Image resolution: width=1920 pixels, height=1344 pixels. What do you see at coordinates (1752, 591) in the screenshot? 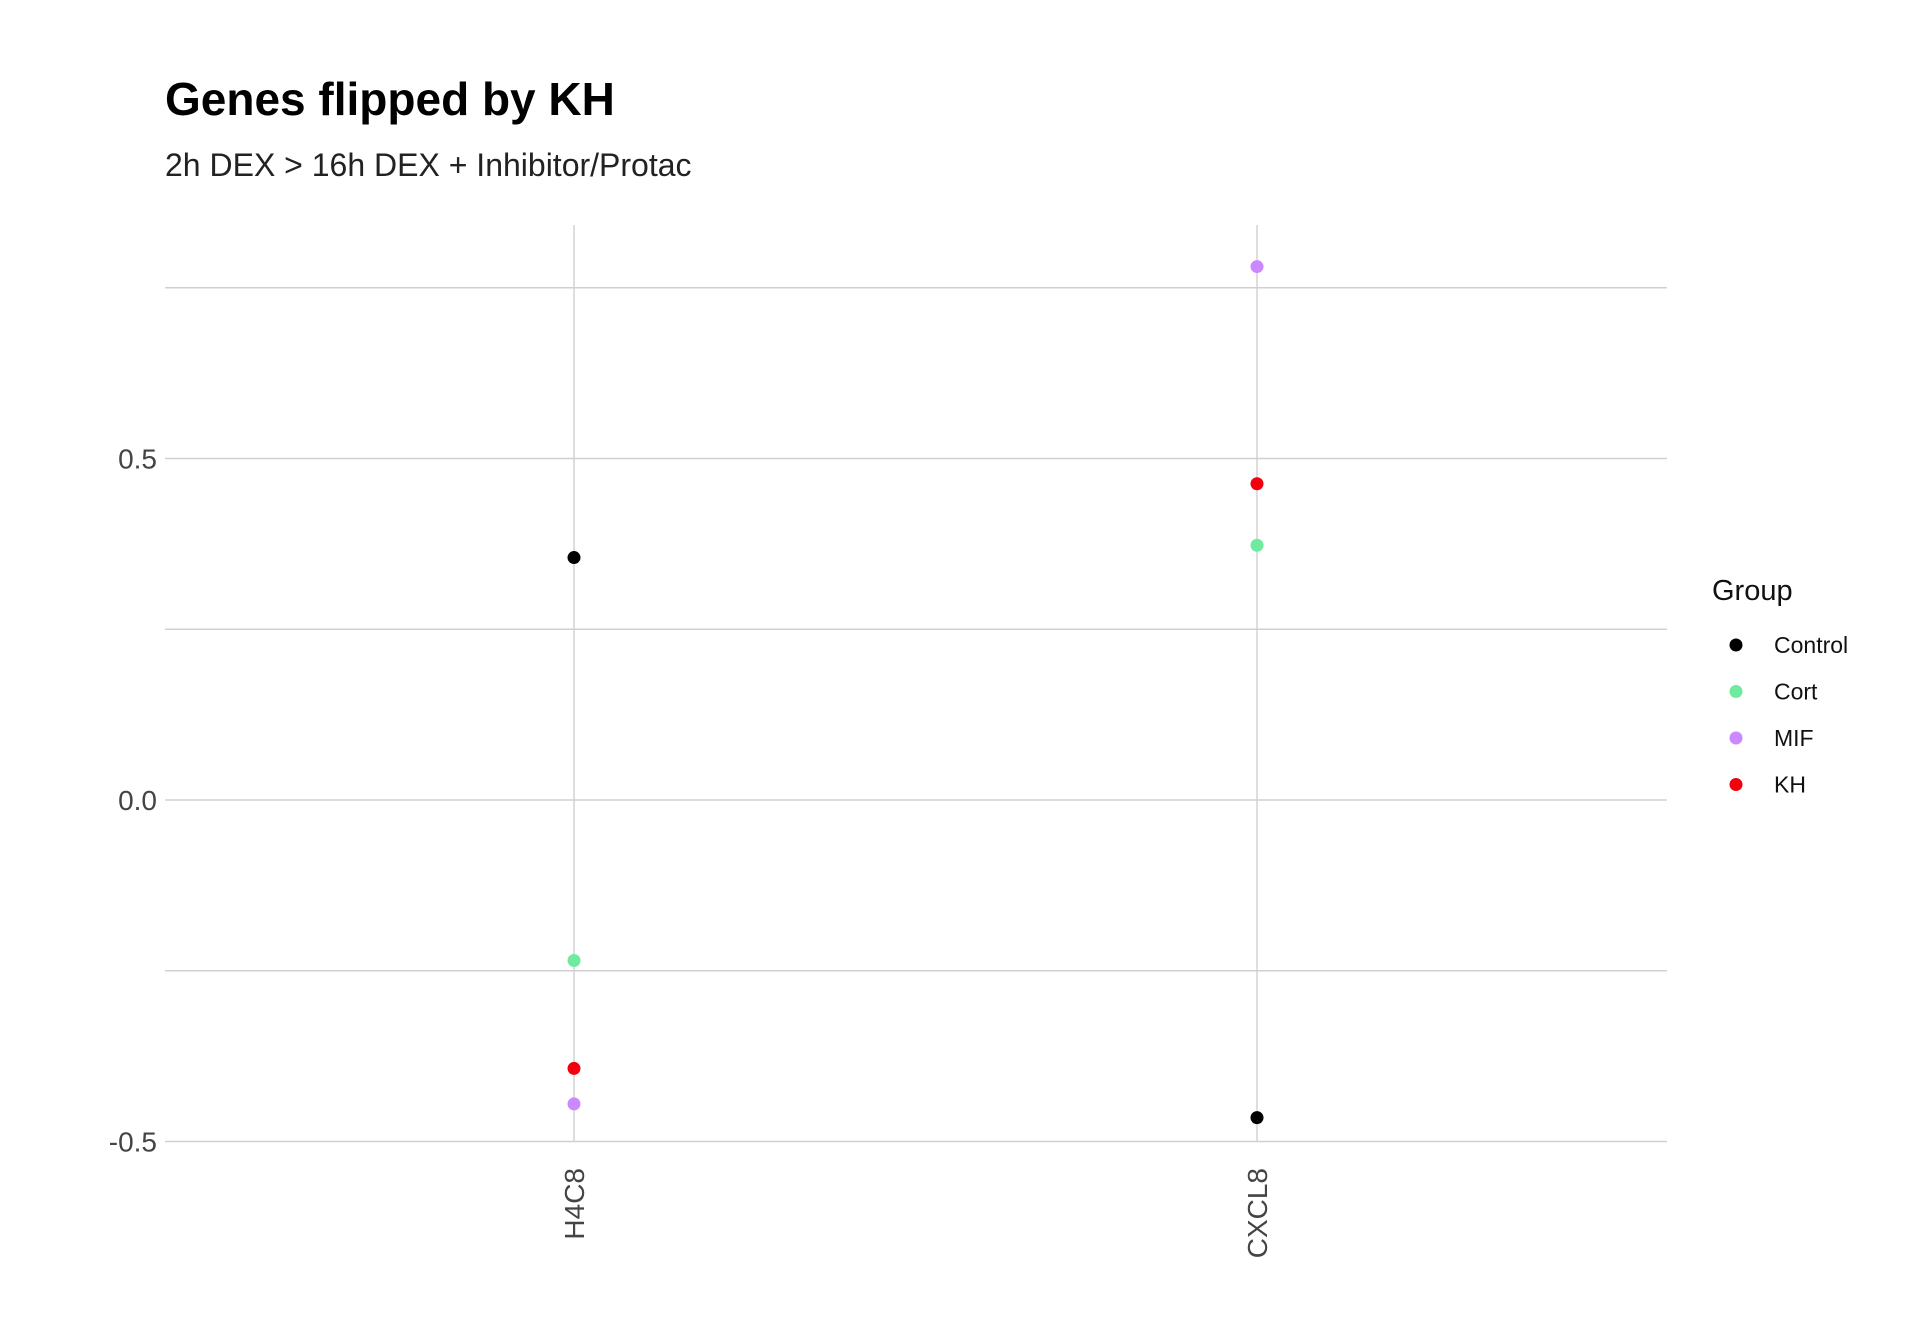
I see `legend-title: Group` at bounding box center [1752, 591].